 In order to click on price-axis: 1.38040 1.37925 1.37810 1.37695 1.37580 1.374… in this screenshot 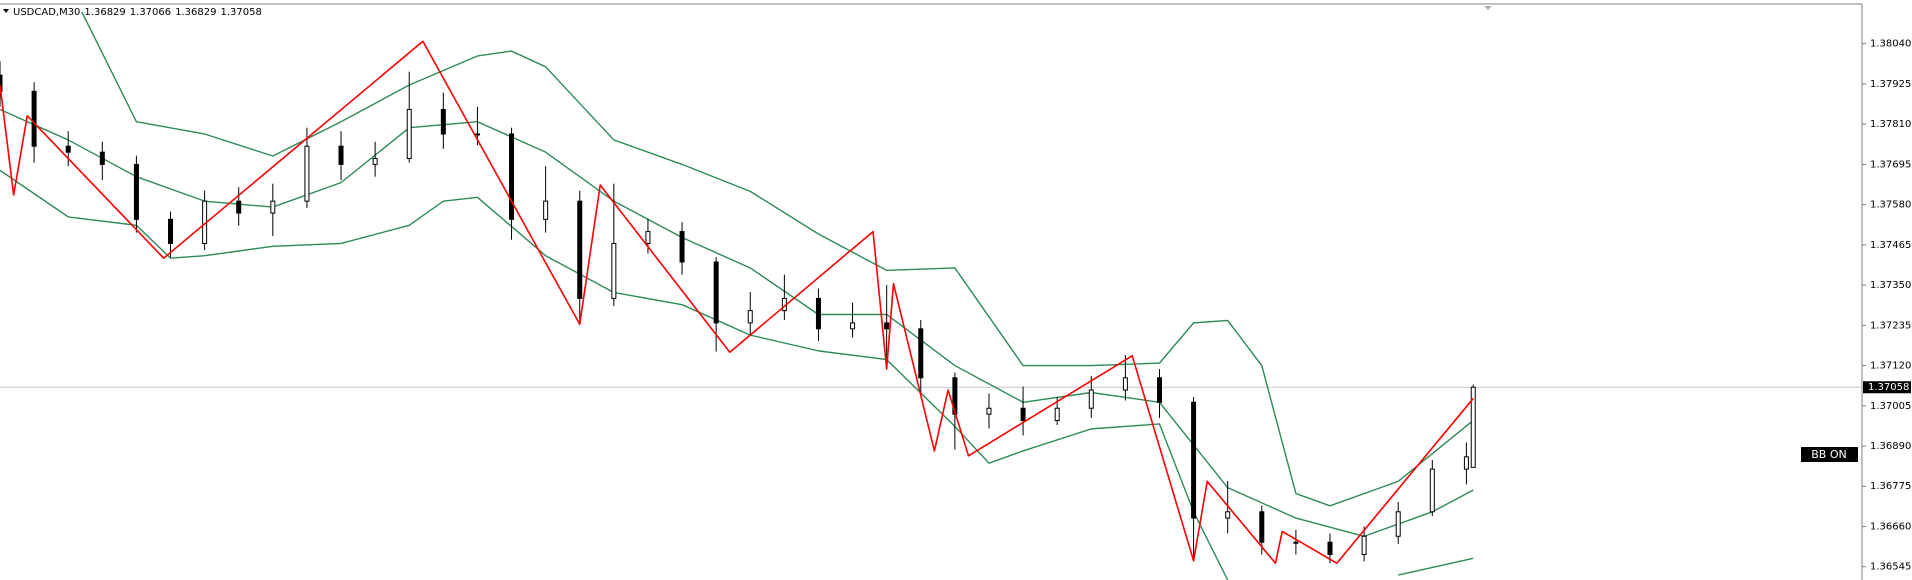, I will do `click(1886, 306)`.